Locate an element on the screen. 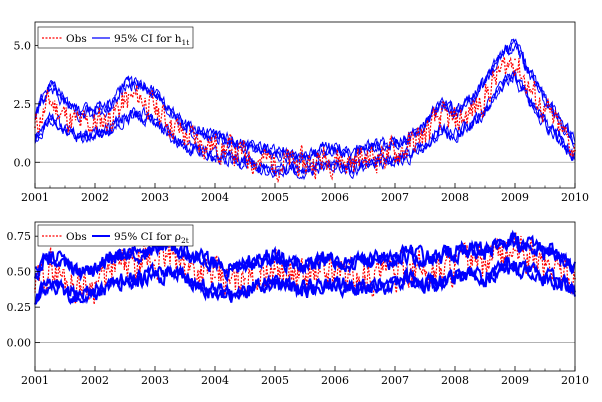 The image size is (602, 402). x-tick-label: 2007 is located at coordinates (395, 197).